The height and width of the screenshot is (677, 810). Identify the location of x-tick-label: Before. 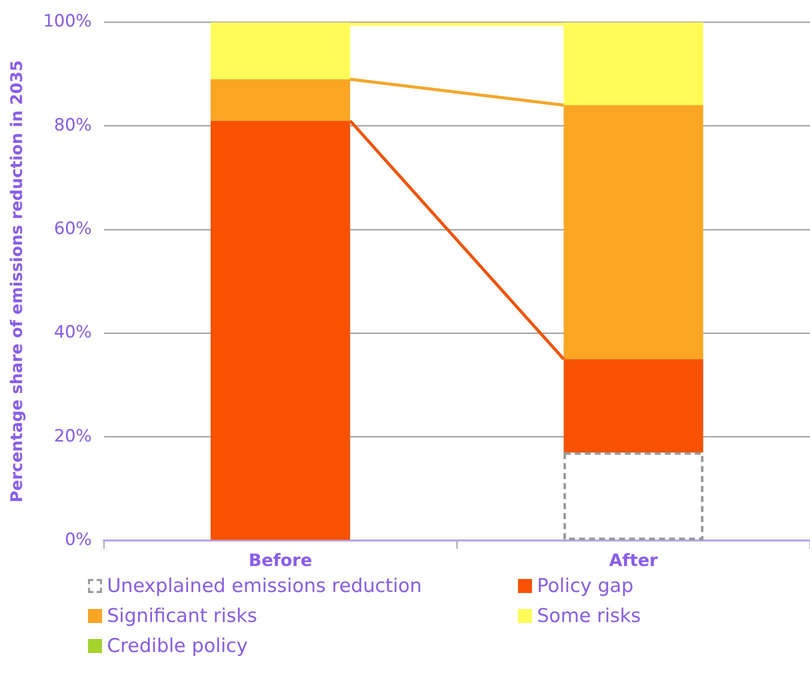
(280, 561).